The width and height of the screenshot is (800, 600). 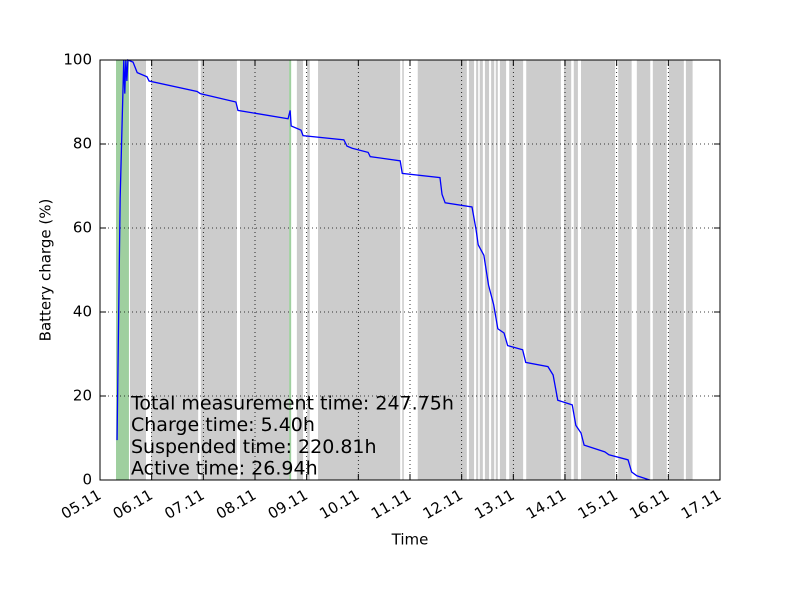 What do you see at coordinates (77, 60) in the screenshot?
I see `y-tick-label: 100` at bounding box center [77, 60].